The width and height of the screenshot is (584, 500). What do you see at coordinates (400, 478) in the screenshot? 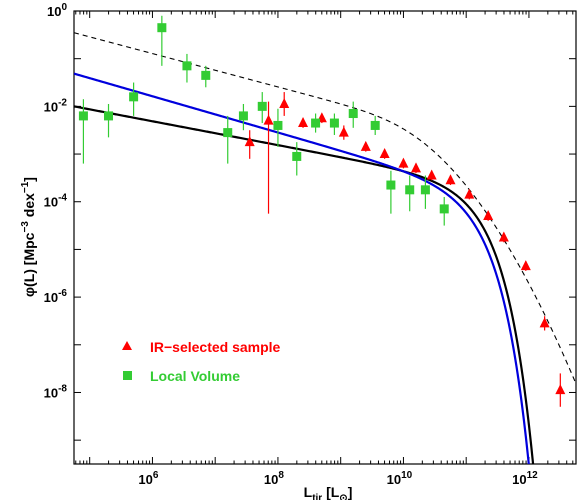
I see `x-tick-label: 10¹⁰` at bounding box center [400, 478].